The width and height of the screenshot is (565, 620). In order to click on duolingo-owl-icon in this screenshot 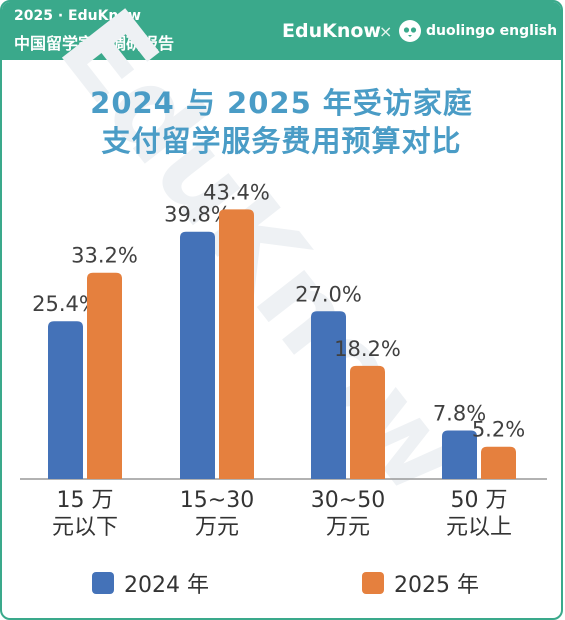, I will do `click(410, 31)`.